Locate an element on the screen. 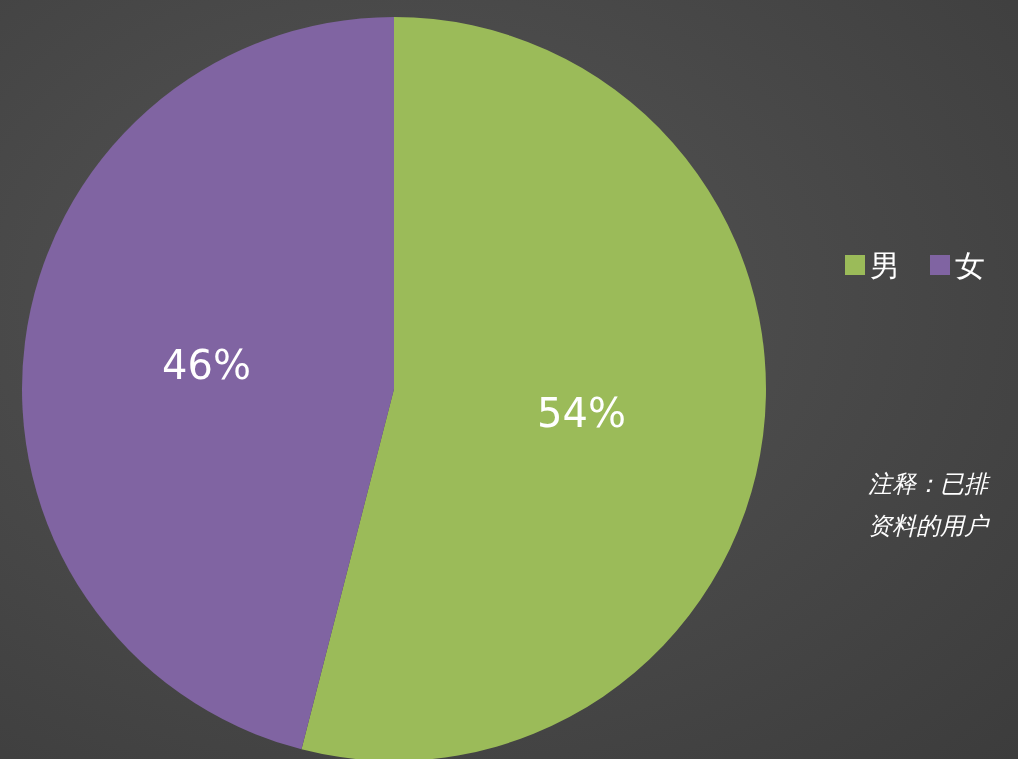  text: 注释：已排 is located at coordinates (929, 484).